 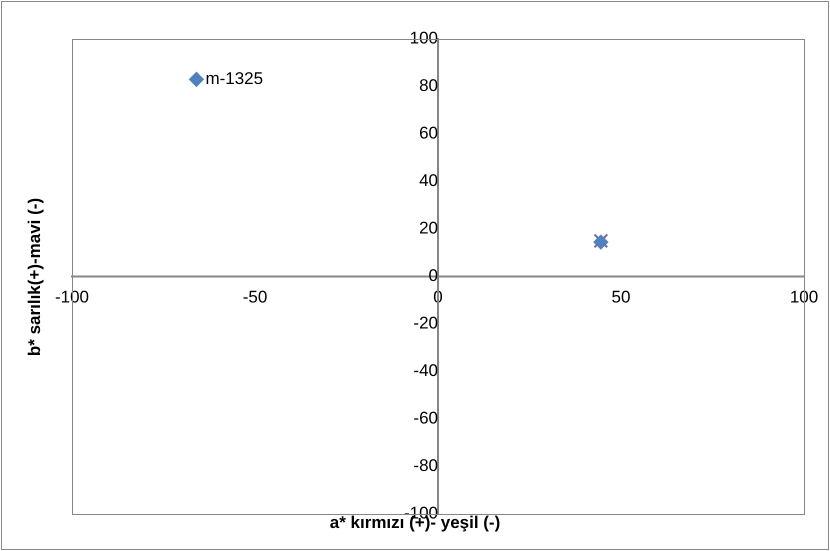 I want to click on y-axis-title: b* sarılık(+)-mavi (-), so click(x=35, y=277).